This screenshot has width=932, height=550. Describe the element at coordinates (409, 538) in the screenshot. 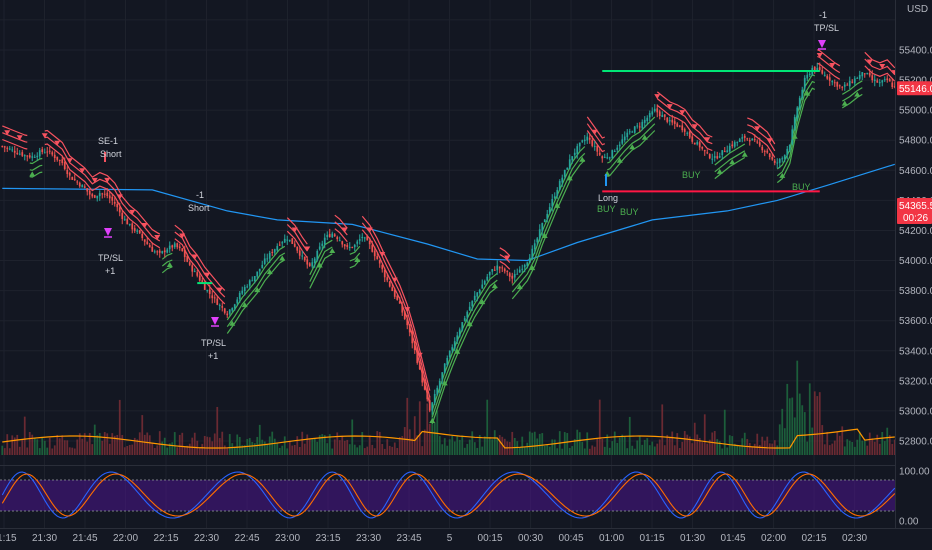

I see `time-tick-label: 23:45` at that location.